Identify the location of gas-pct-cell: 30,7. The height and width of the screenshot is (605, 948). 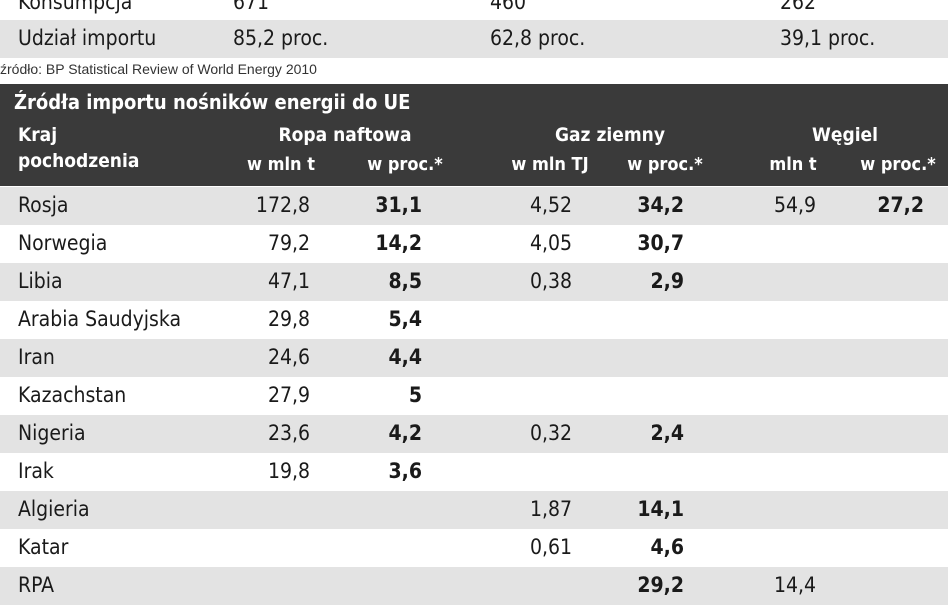
(660, 243).